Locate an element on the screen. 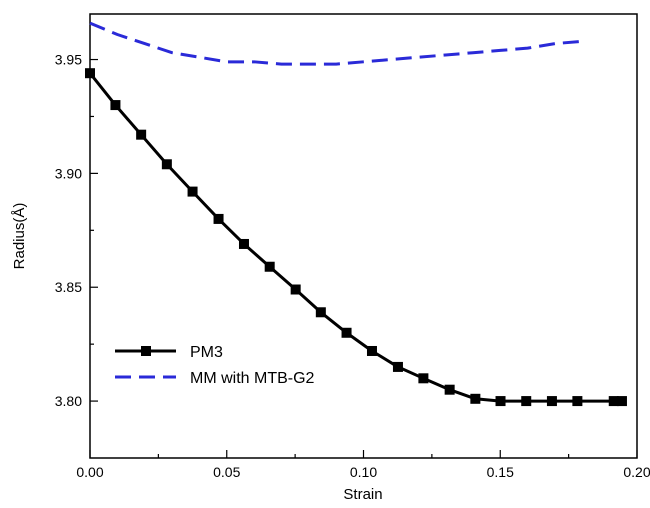 This screenshot has width=650, height=508. x-tick-label: 0.10 is located at coordinates (363, 472).